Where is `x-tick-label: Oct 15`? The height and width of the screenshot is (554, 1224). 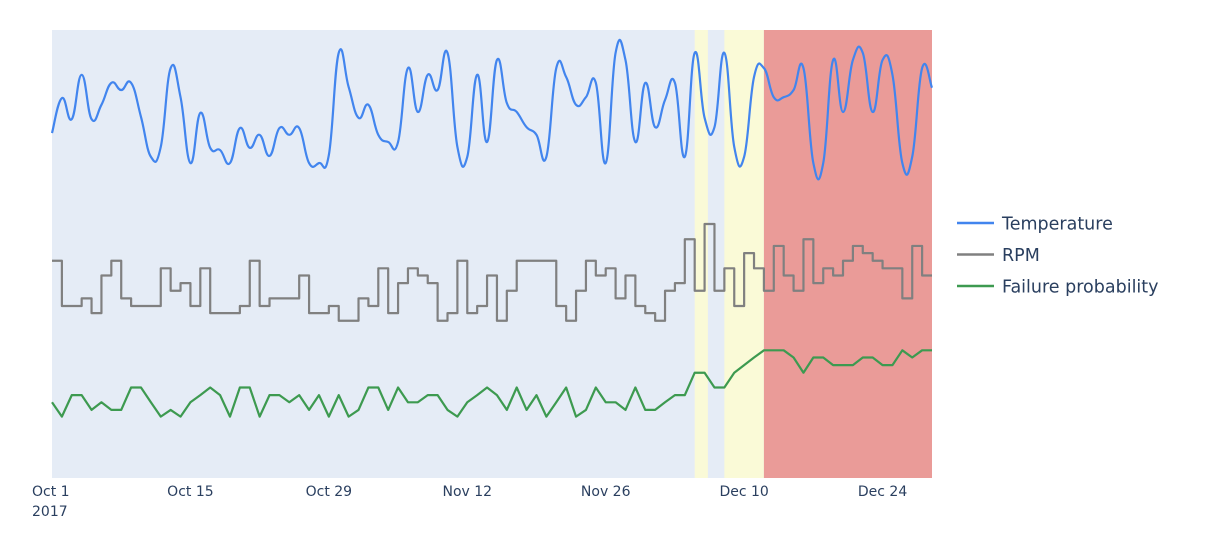 x-tick-label: Oct 15 is located at coordinates (190, 492).